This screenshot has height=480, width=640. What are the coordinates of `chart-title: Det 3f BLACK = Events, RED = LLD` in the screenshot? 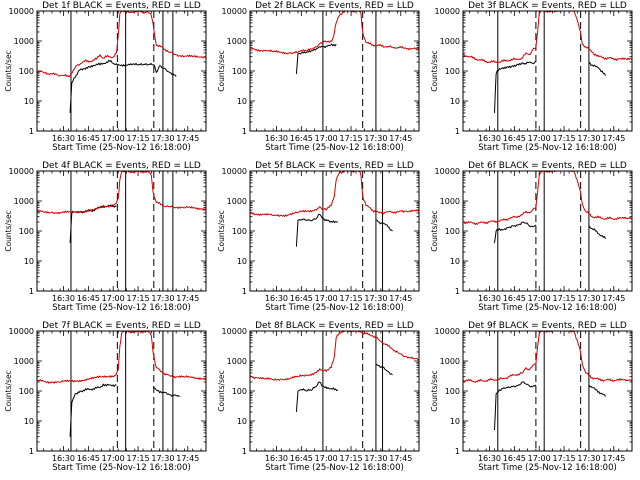 It's located at (547, 6).